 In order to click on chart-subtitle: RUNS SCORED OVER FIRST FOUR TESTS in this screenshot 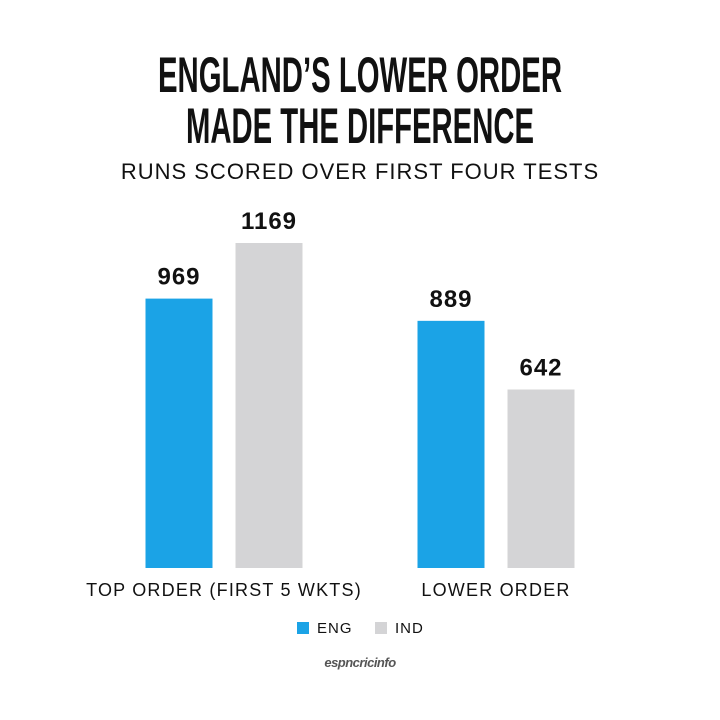, I will do `click(360, 171)`.